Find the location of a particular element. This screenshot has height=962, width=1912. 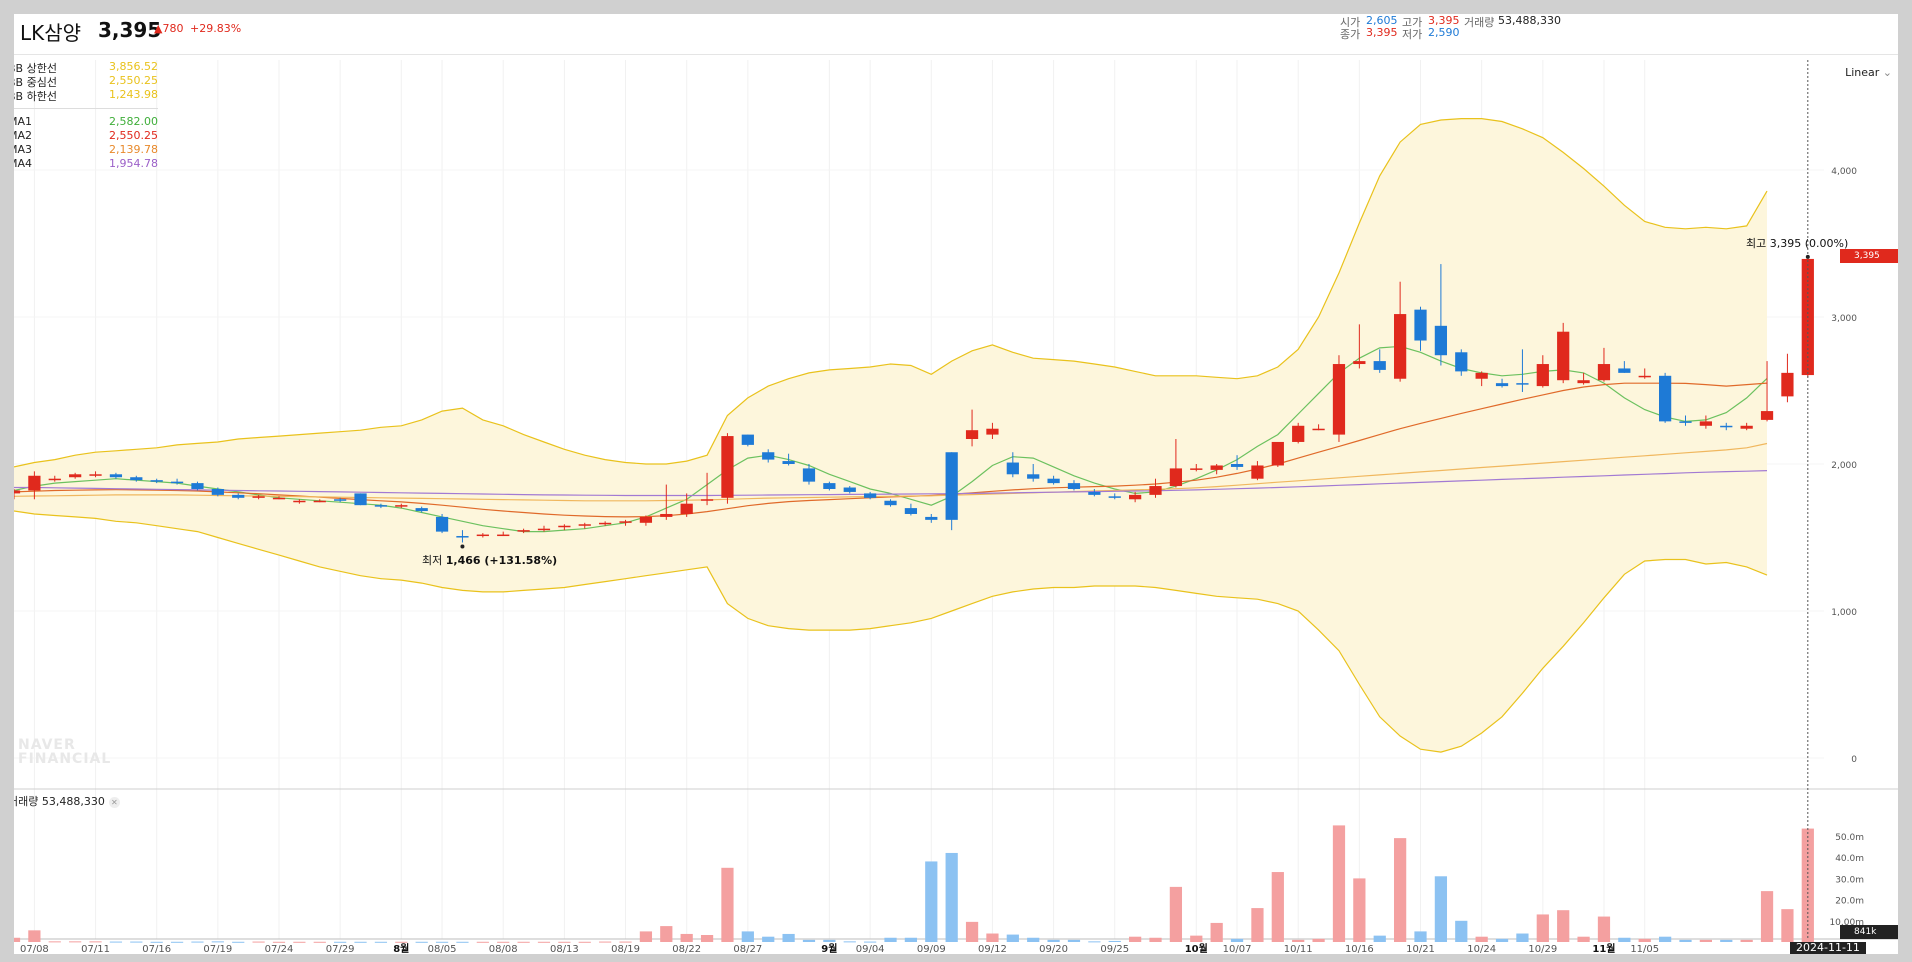

x-tick-label: 10/21 is located at coordinates (1420, 949).